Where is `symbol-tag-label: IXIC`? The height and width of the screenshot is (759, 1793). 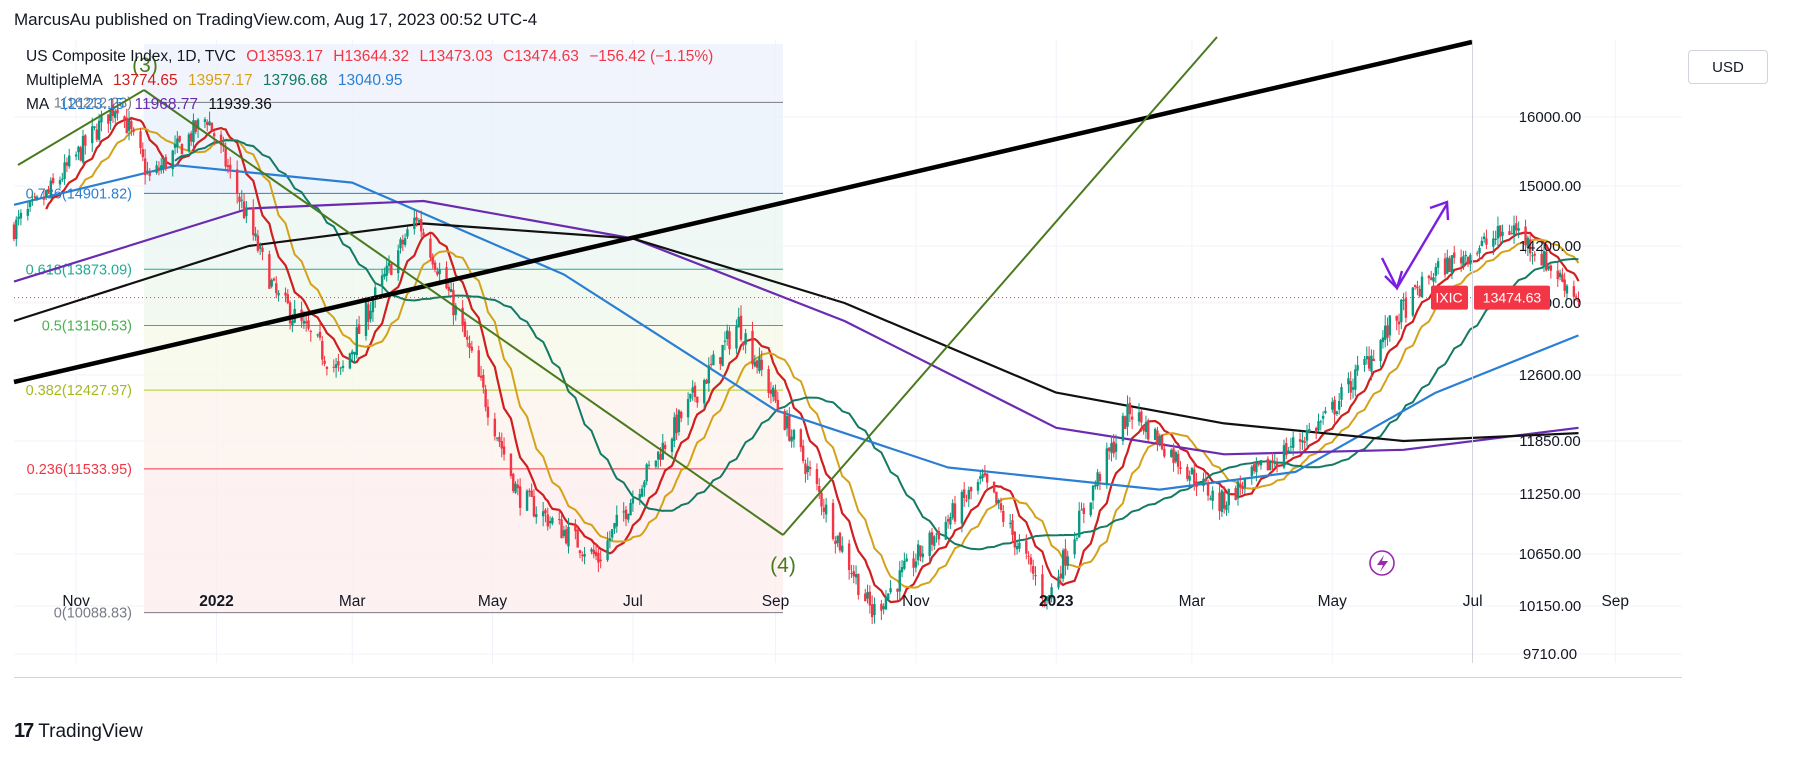 symbol-tag-label: IXIC is located at coordinates (1448, 298).